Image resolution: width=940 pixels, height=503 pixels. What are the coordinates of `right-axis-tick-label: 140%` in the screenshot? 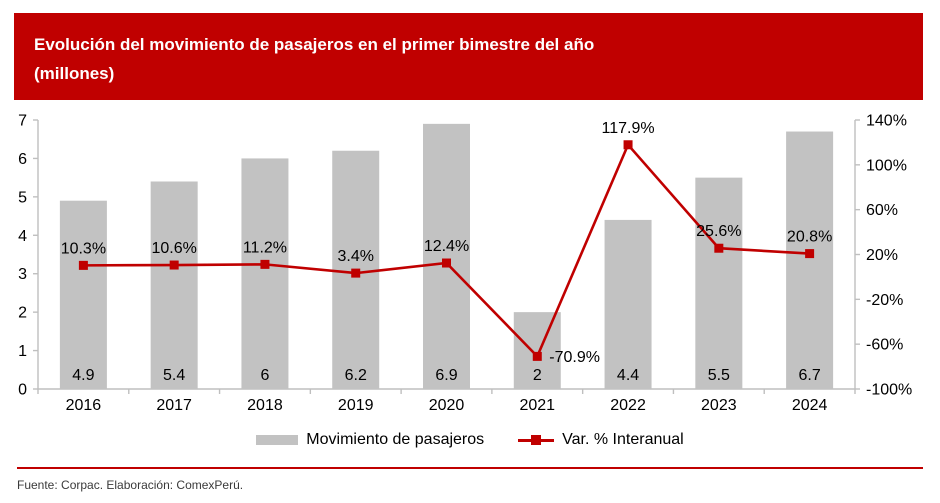 It's located at (886, 121).